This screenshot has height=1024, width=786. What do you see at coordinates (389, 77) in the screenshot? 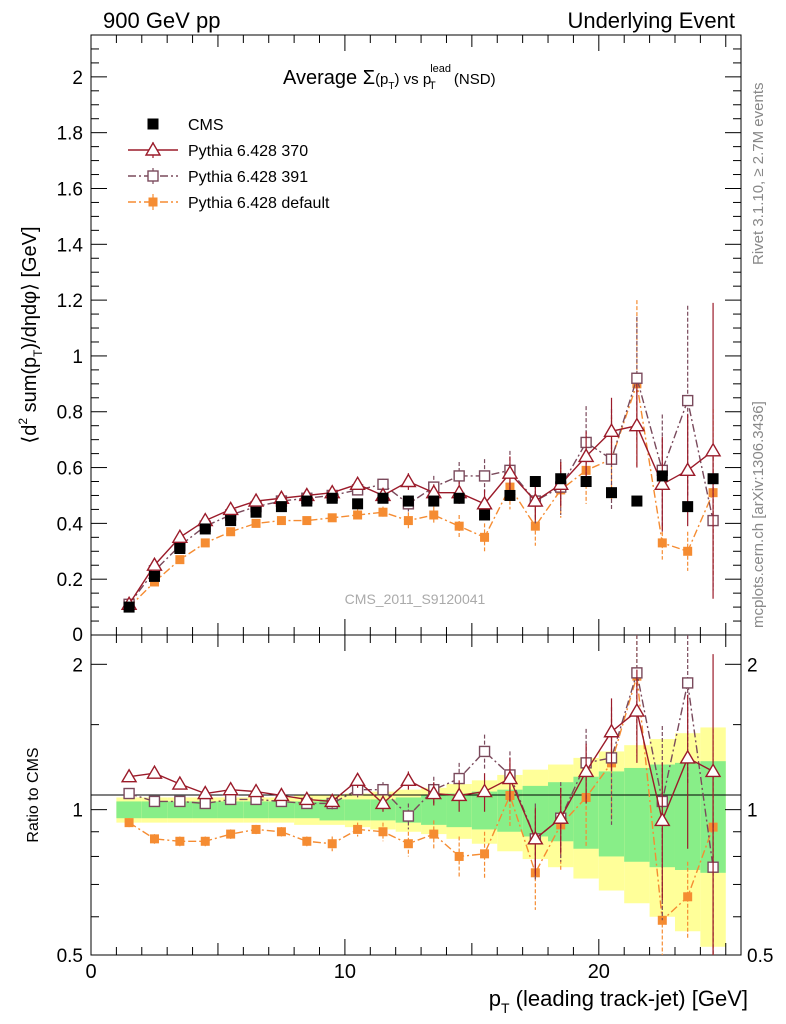
I see `chart-title: Average Σ(pT) vs plead T (NSD)` at bounding box center [389, 77].